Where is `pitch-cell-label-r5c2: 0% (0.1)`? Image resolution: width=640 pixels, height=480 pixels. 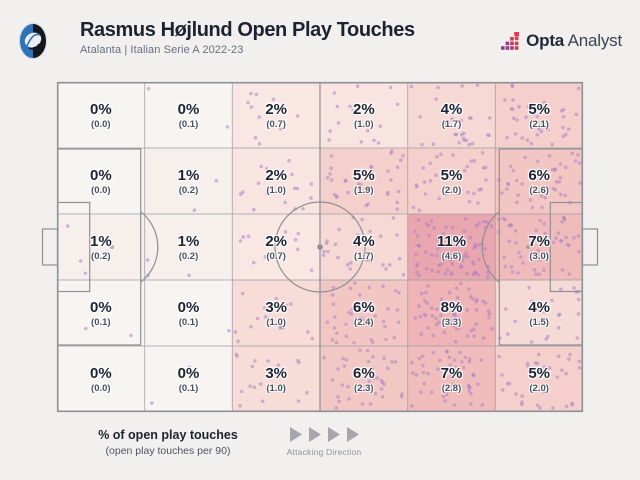
pitch-cell-label-r5c2: 0% (0.1) is located at coordinates (189, 379).